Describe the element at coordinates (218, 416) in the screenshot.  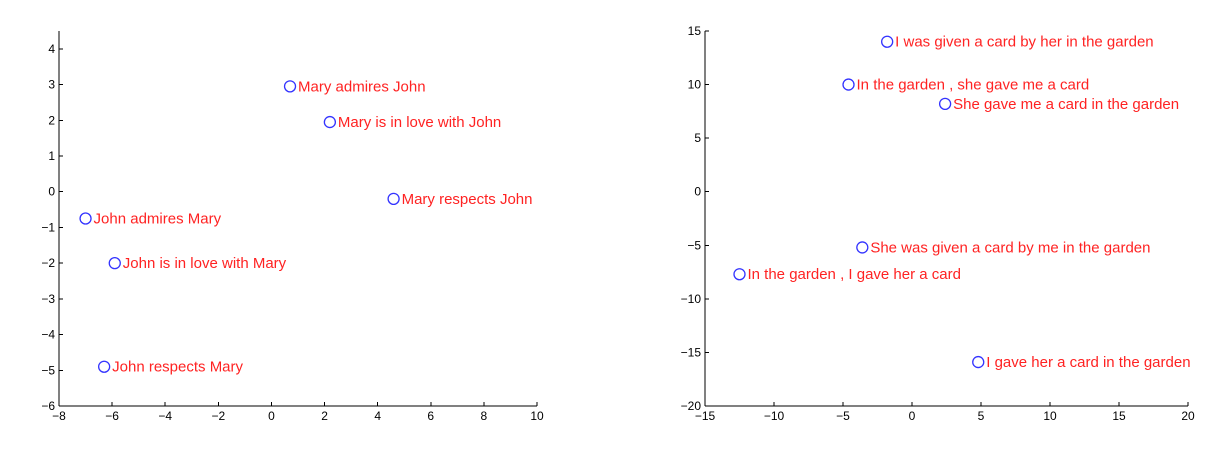
I see `x-tick-label: −2` at that location.